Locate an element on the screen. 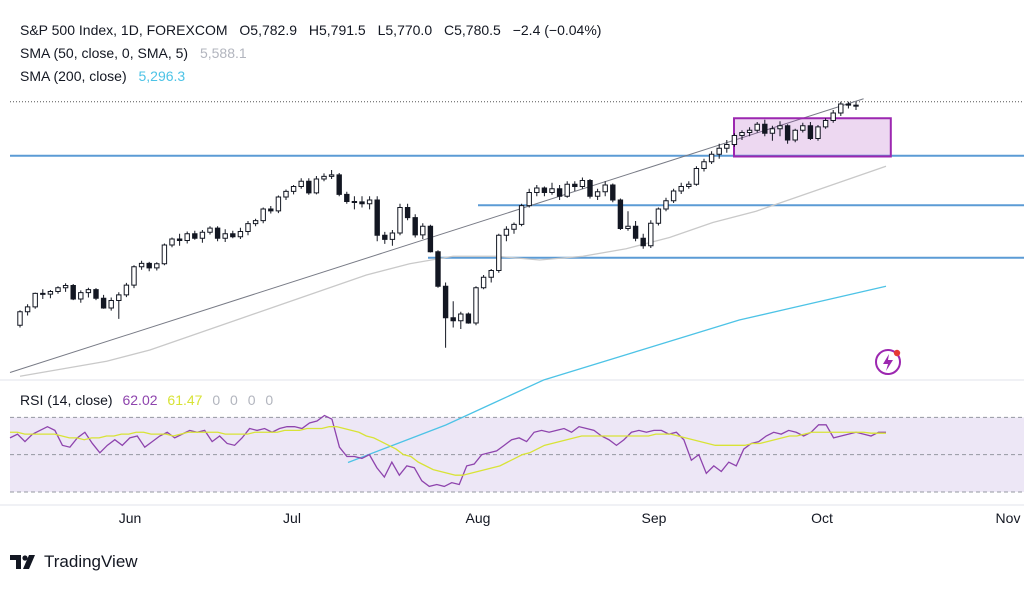 The width and height of the screenshot is (1024, 589). ohlc-close: C5,780.5 is located at coordinates (472, 30).